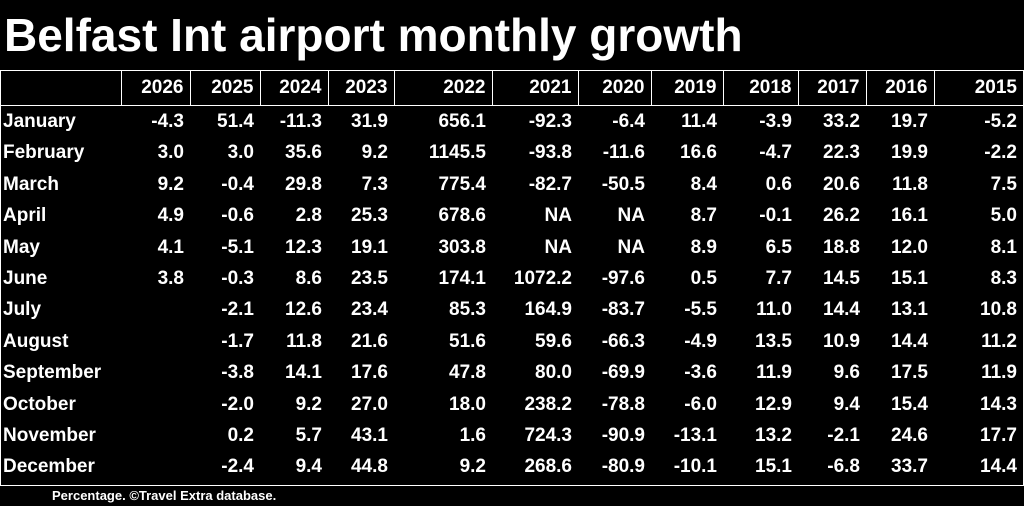 Image resolution: width=1024 pixels, height=506 pixels. I want to click on cell-october-2018: 12.9, so click(773, 404).